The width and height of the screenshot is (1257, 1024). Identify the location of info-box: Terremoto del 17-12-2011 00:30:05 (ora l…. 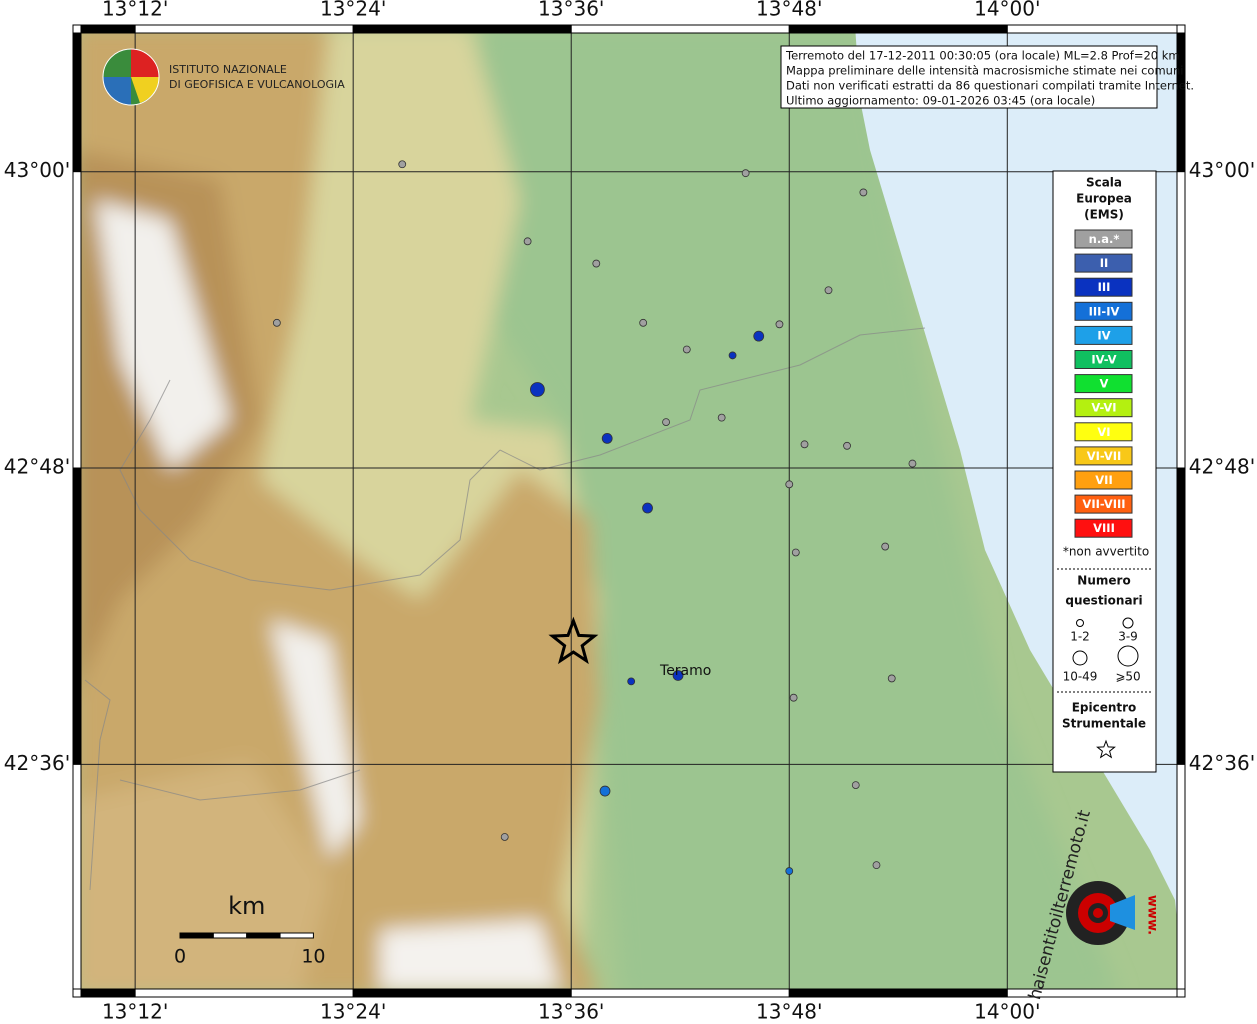
(987, 77).